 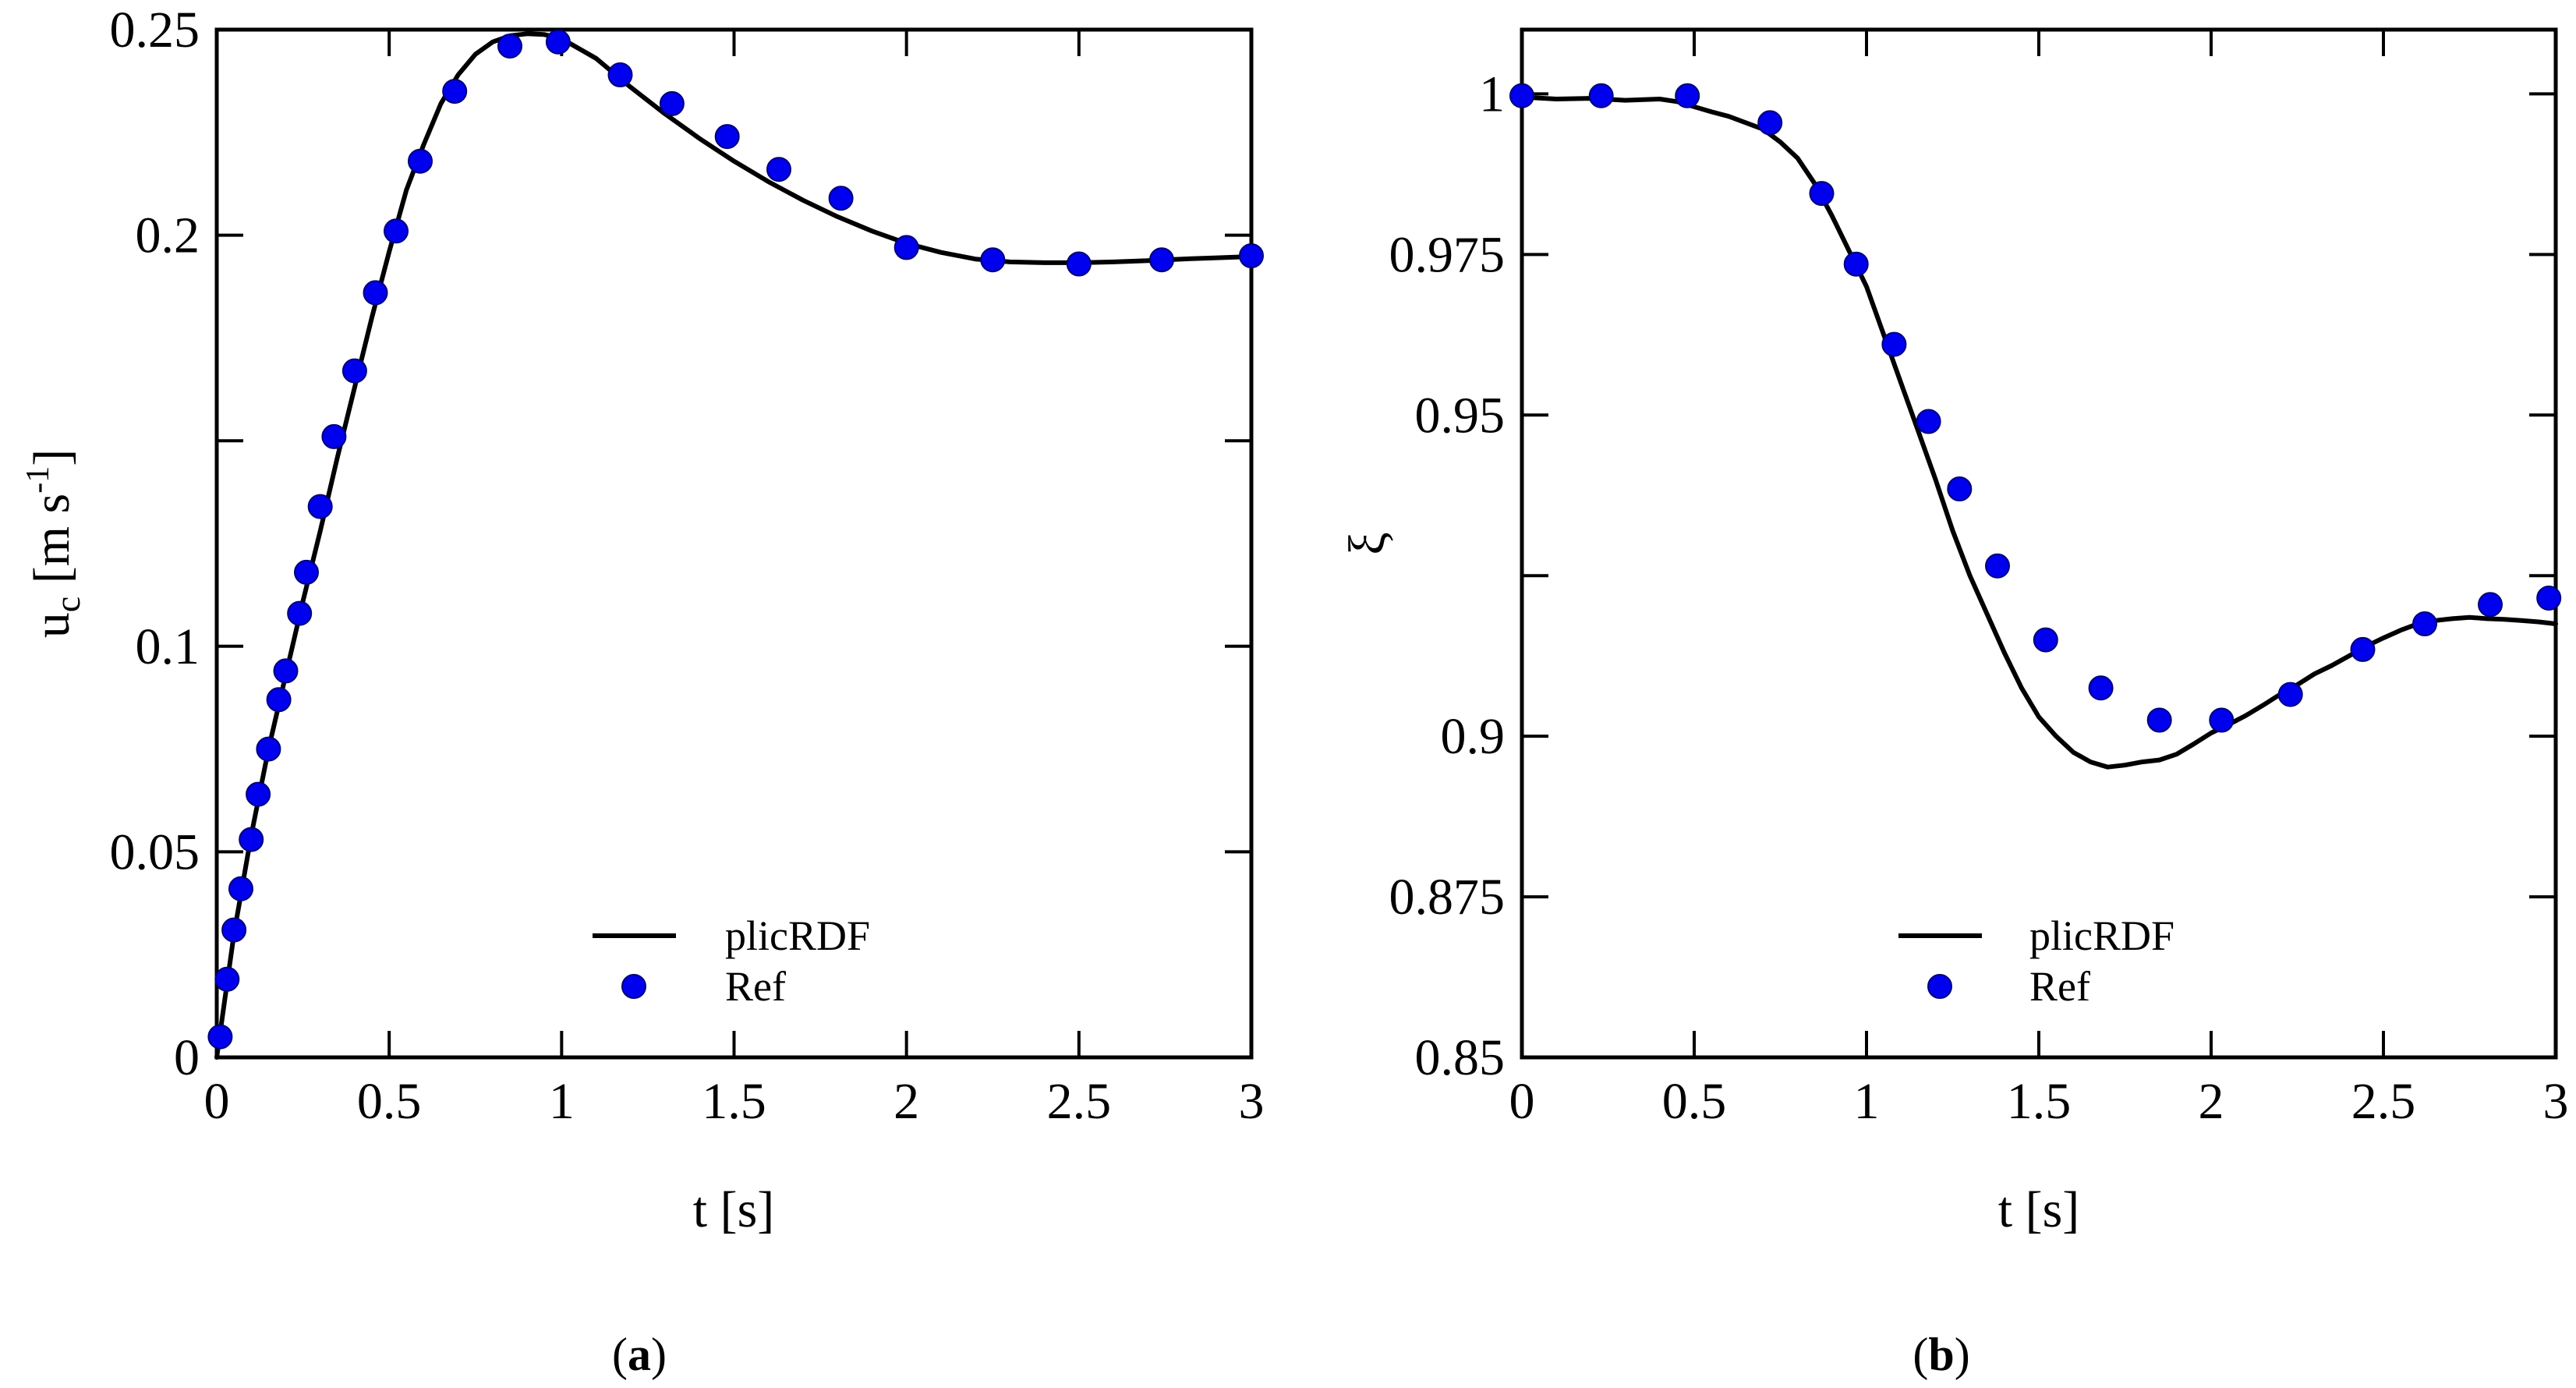 I want to click on y-tick-label: 0.875, so click(x=1447, y=897).